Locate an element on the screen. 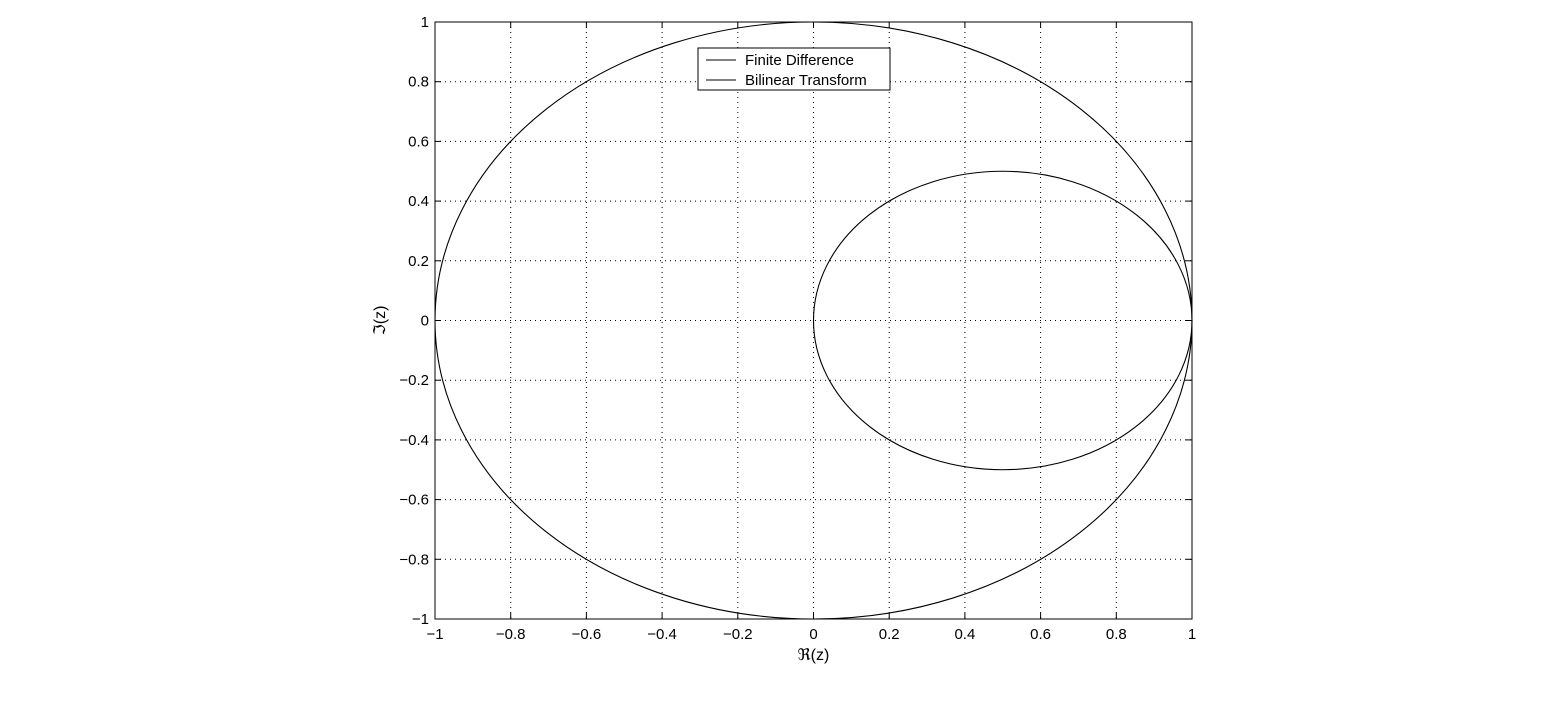  y-tick-label: −0.2 is located at coordinates (414, 380).